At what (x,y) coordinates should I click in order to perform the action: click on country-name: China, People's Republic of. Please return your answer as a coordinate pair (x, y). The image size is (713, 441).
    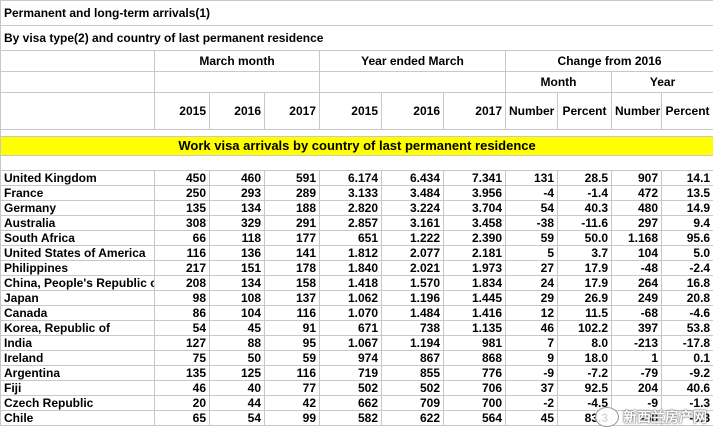
    Looking at the image, I should click on (77, 283).